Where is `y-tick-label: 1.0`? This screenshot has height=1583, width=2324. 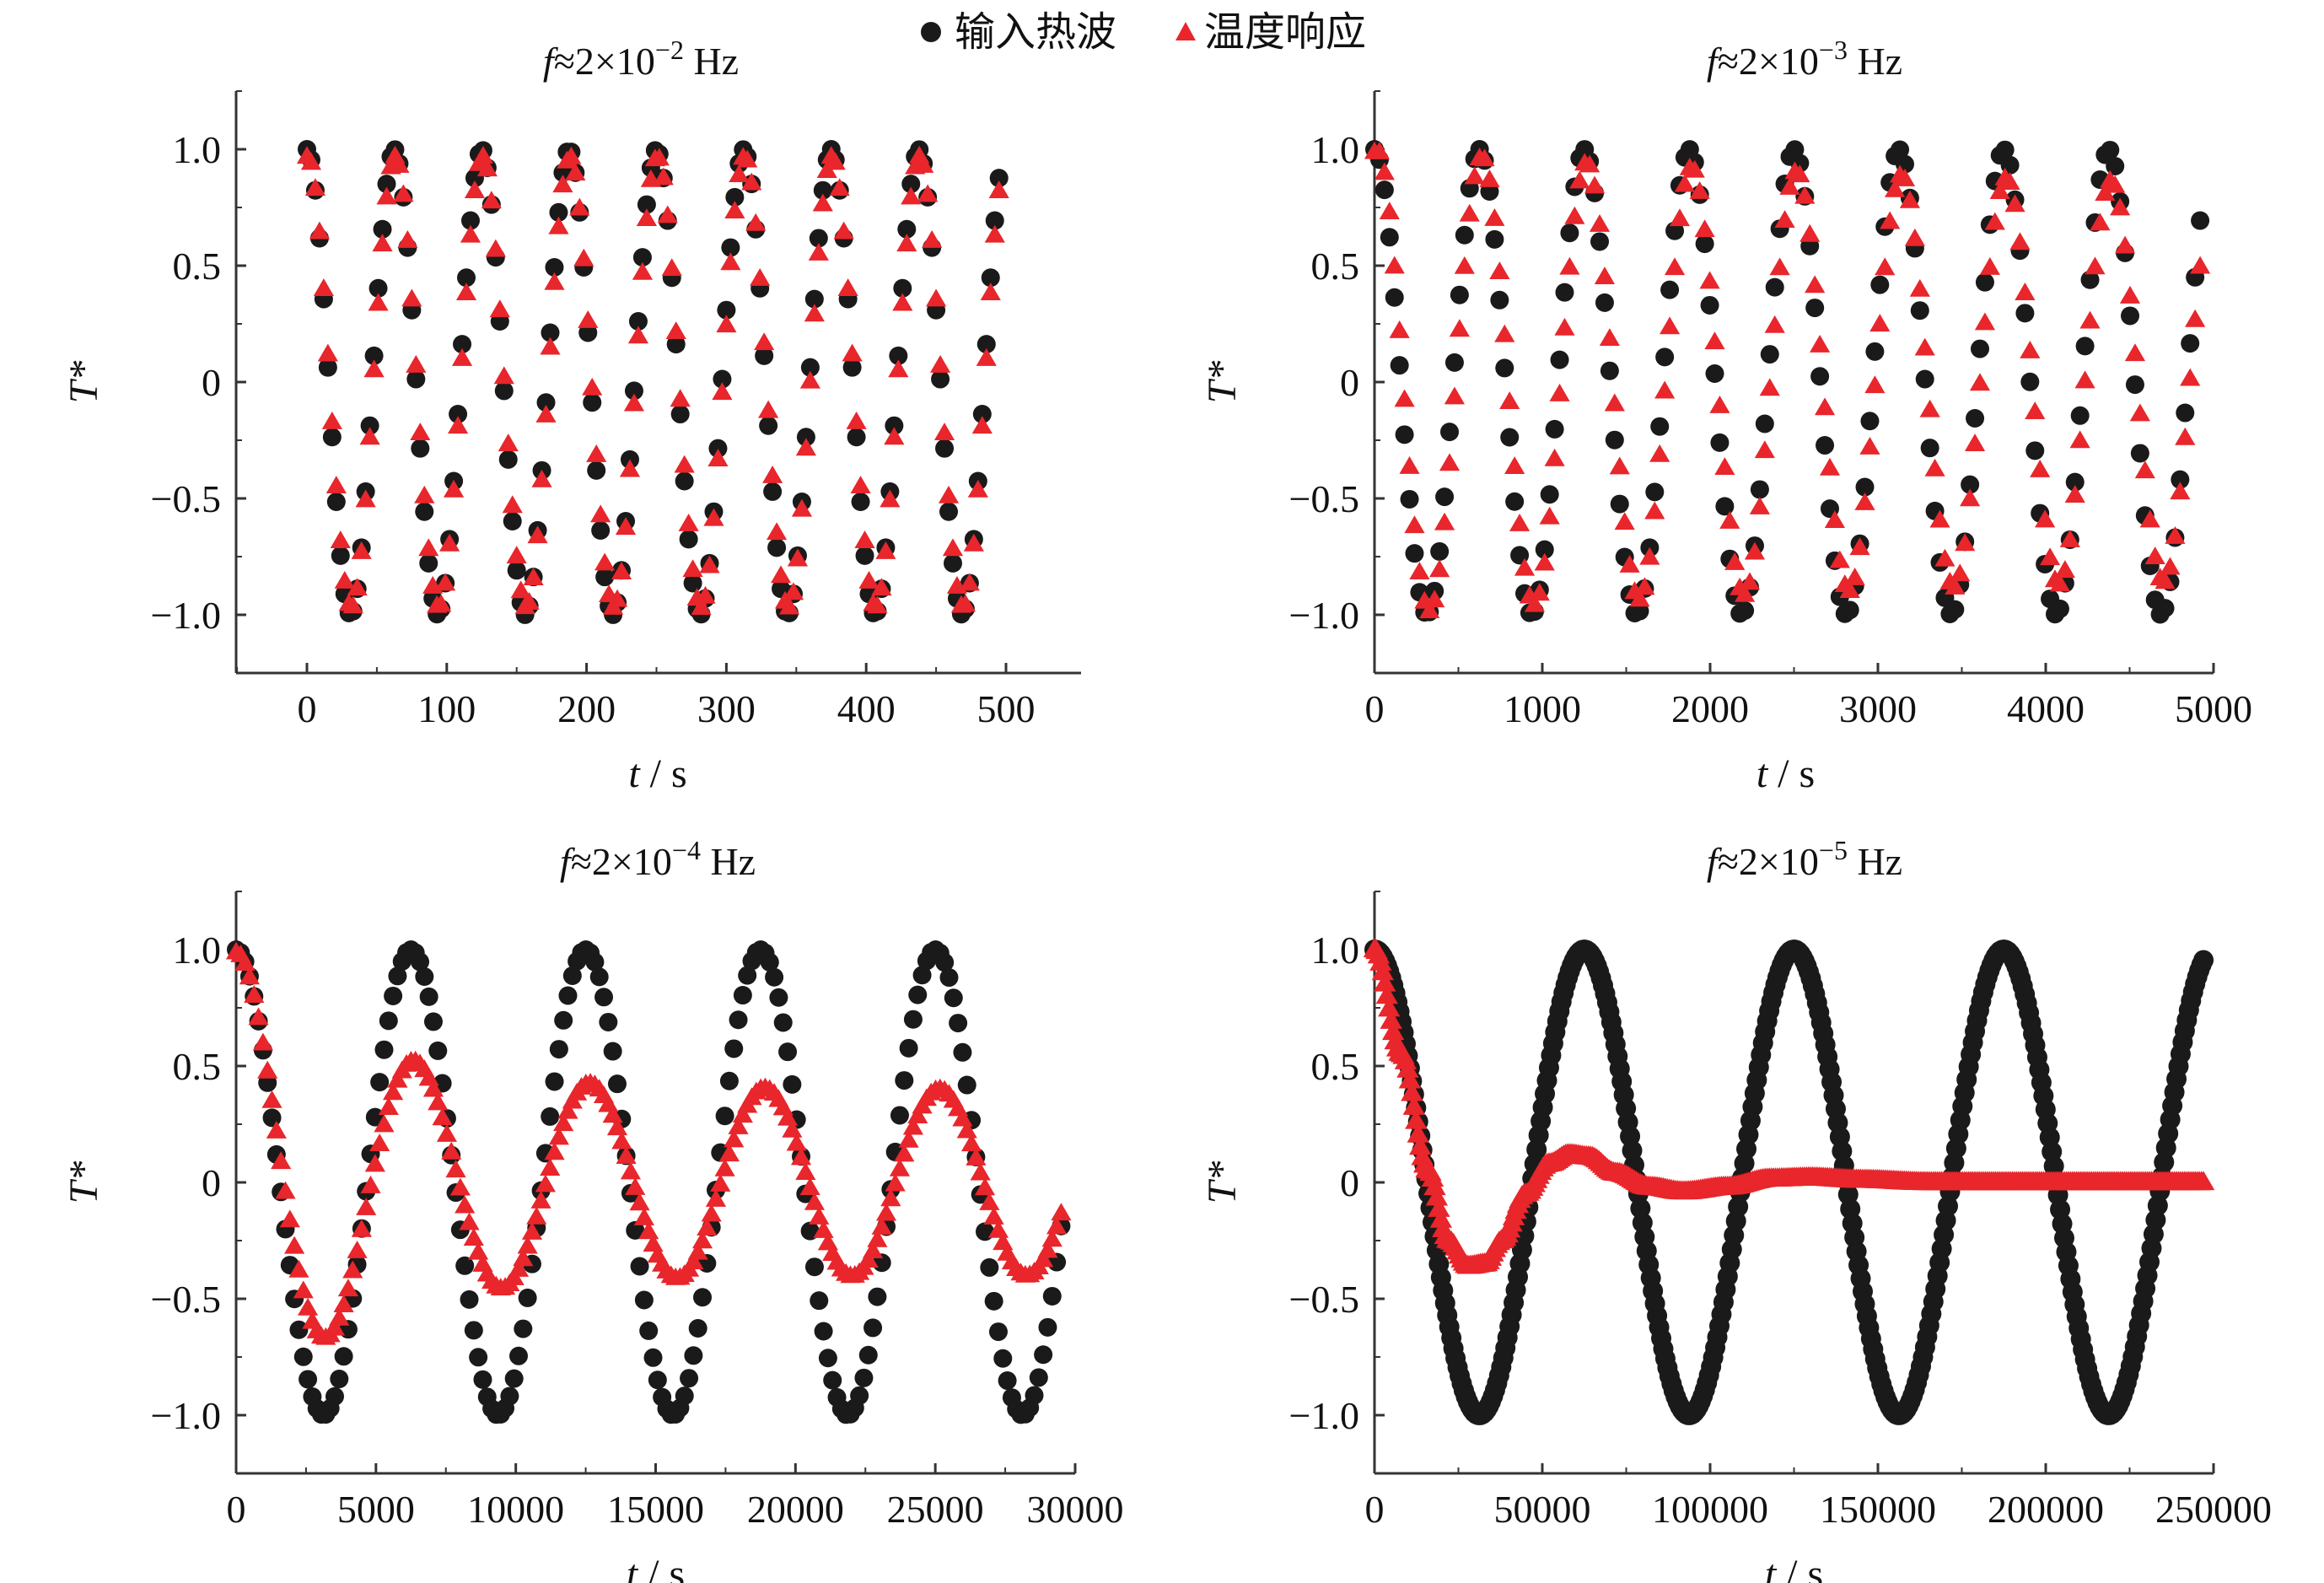
y-tick-label: 1.0 is located at coordinates (197, 149).